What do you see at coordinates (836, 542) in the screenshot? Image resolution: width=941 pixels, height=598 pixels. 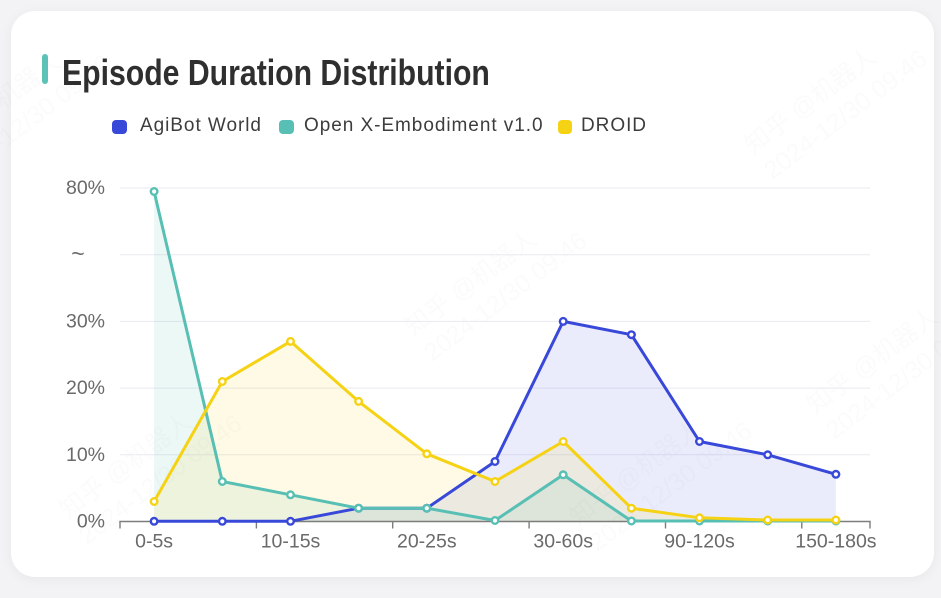 I see `svg-text: 150-180s` at bounding box center [836, 542].